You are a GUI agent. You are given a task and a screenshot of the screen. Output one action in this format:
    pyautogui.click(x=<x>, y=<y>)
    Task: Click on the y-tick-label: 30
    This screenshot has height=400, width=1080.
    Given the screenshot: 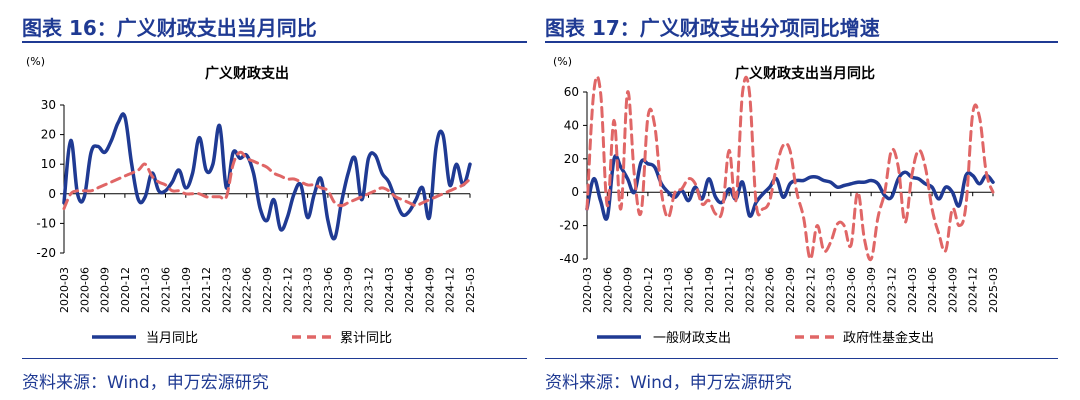 What is the action you would take?
    pyautogui.click(x=48, y=105)
    